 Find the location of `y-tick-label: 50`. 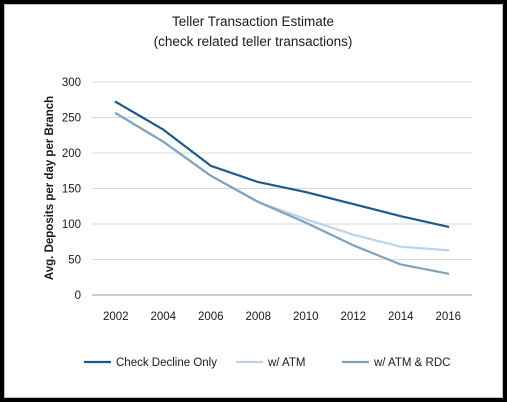

y-tick-label: 50 is located at coordinates (74, 261).